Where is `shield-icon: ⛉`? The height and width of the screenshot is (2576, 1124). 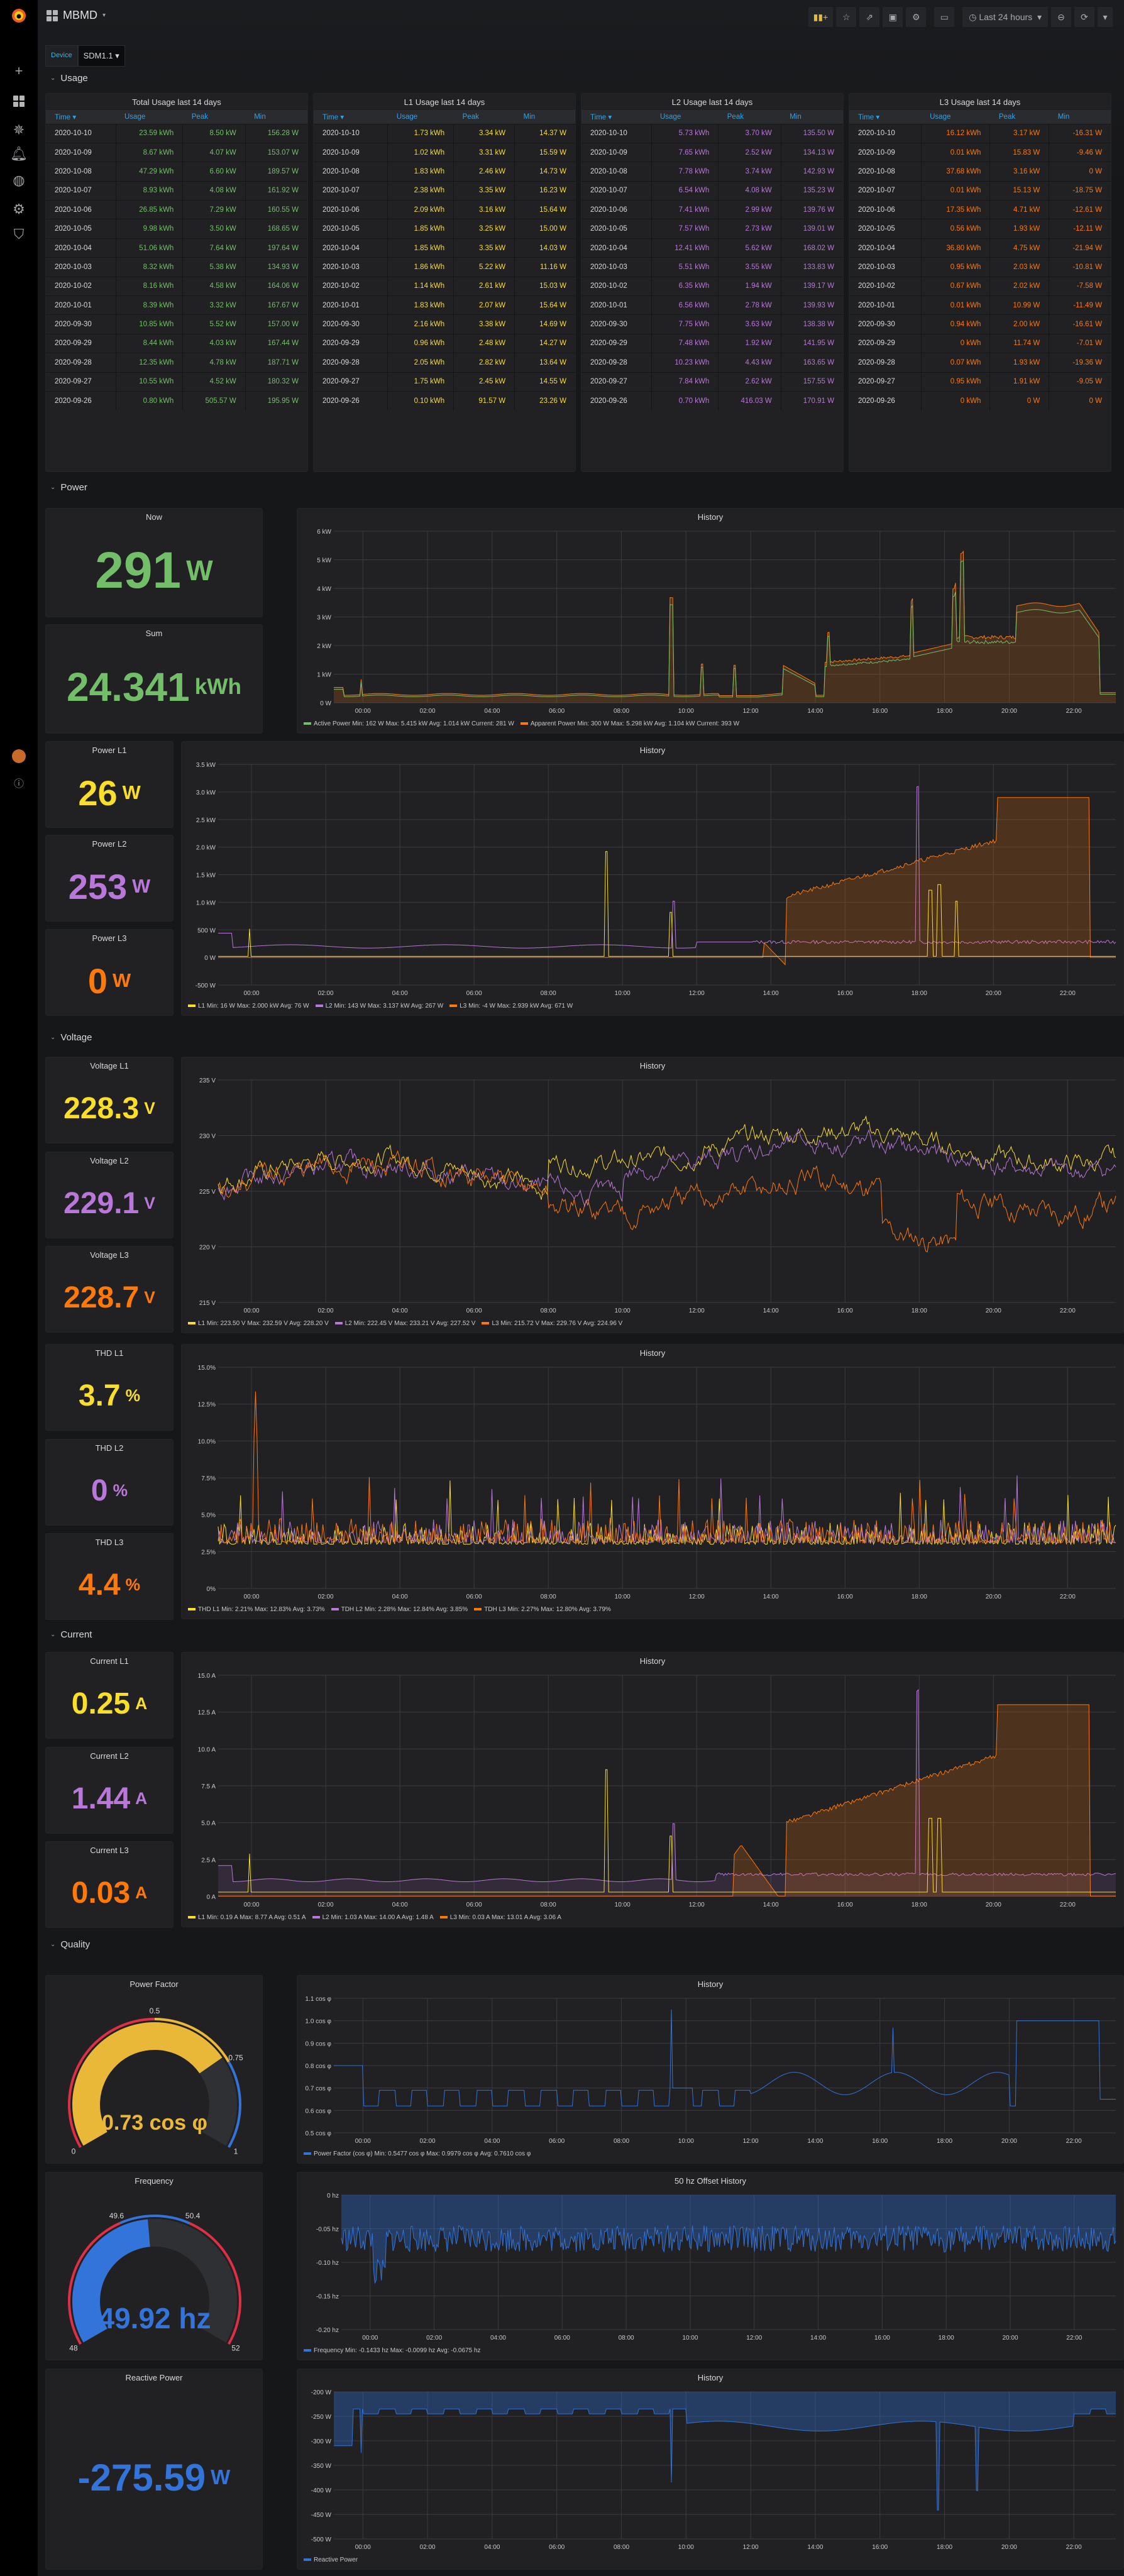 shield-icon: ⛉ is located at coordinates (19, 234).